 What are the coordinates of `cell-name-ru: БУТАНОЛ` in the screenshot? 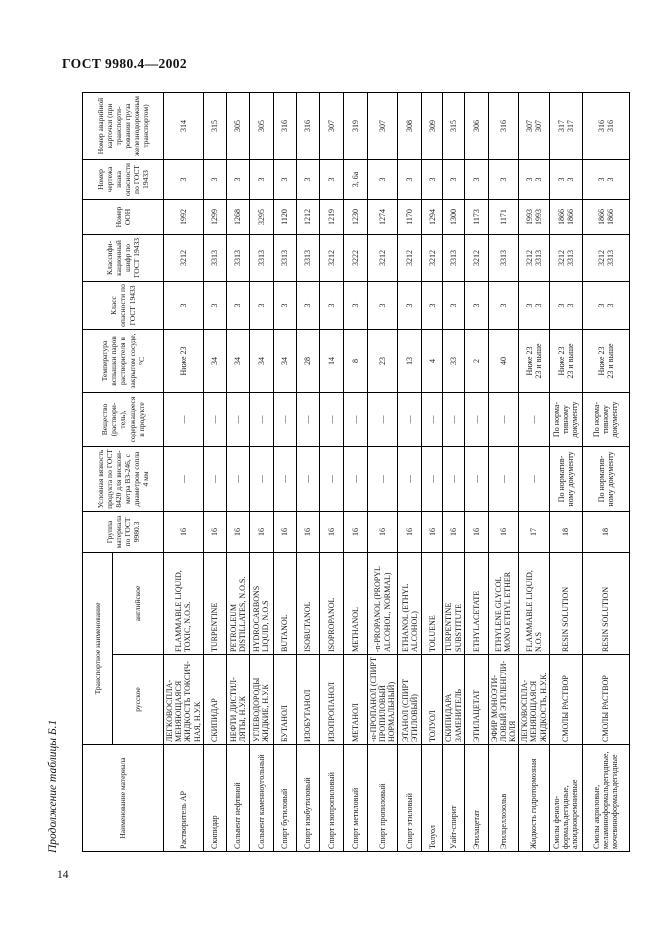 It's located at (285, 699).